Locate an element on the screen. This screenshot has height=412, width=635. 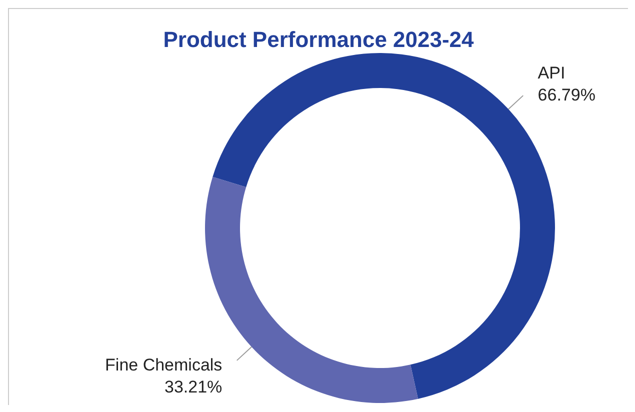
data-label: 66.79% is located at coordinates (567, 95).